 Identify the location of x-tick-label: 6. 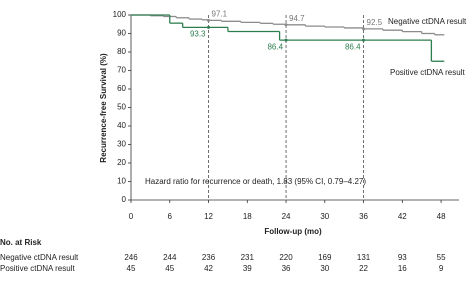
(170, 216).